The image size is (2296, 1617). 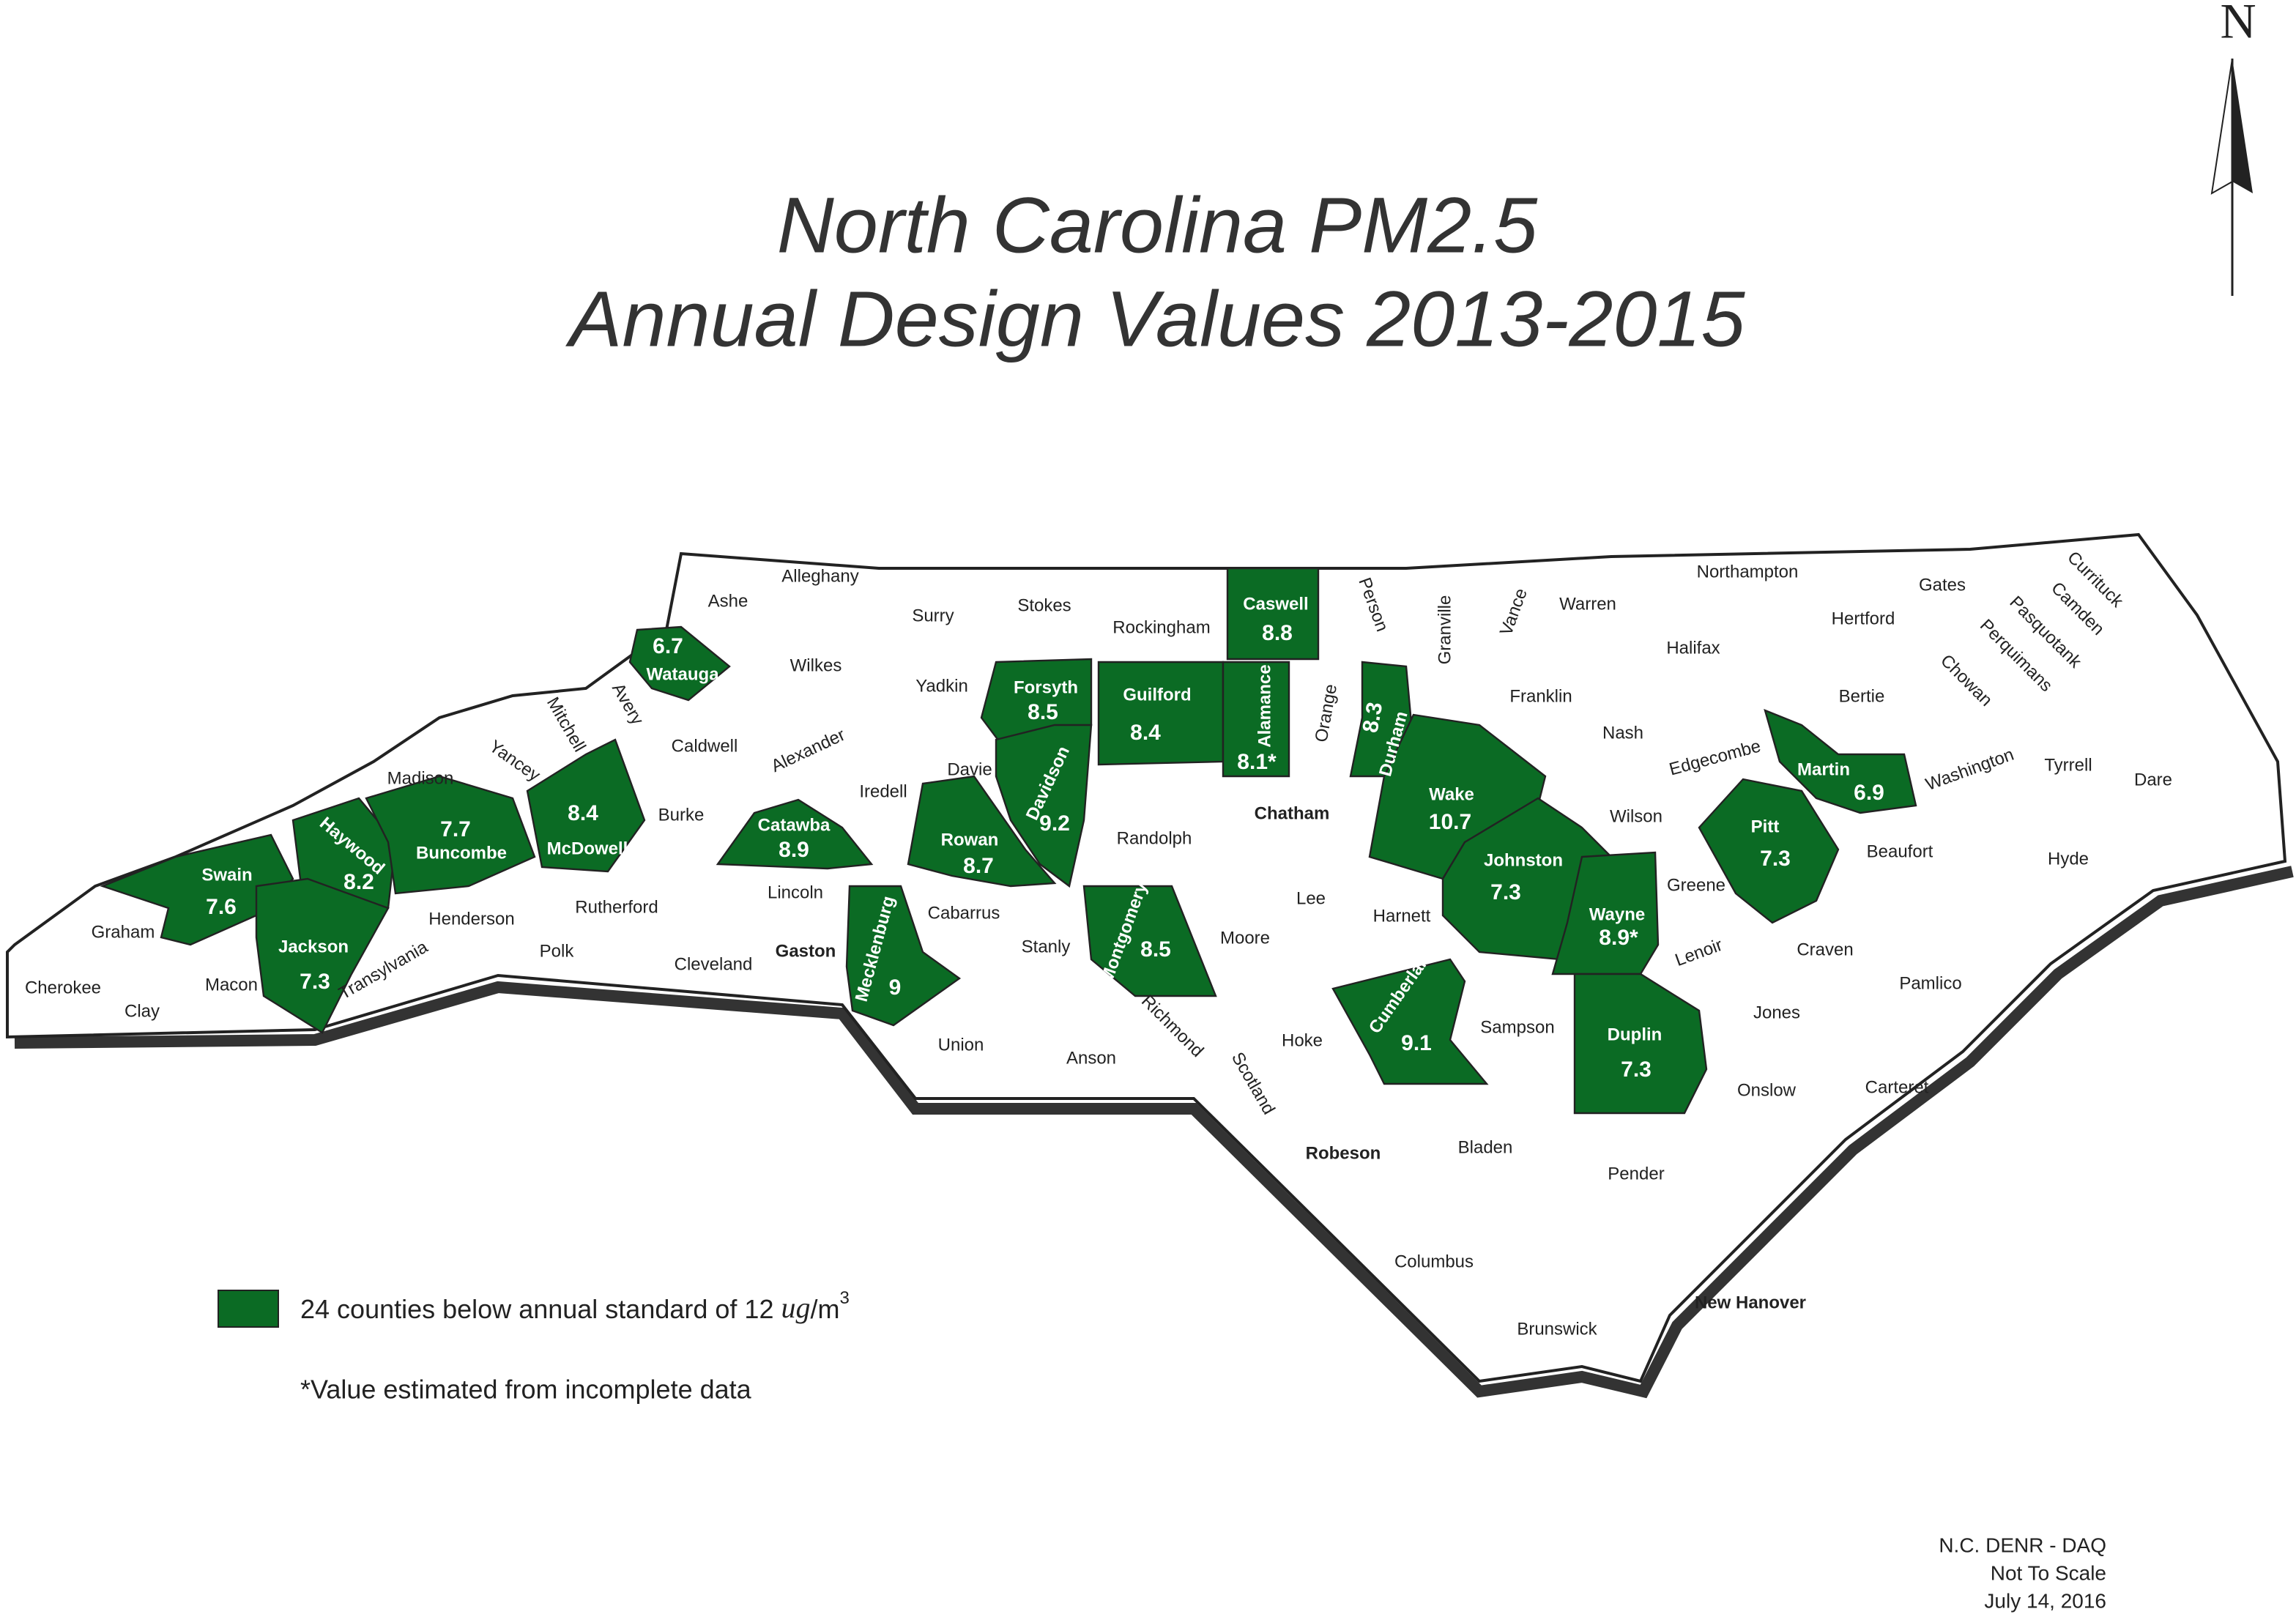 I want to click on county-value: 8.9*, so click(x=1618, y=938).